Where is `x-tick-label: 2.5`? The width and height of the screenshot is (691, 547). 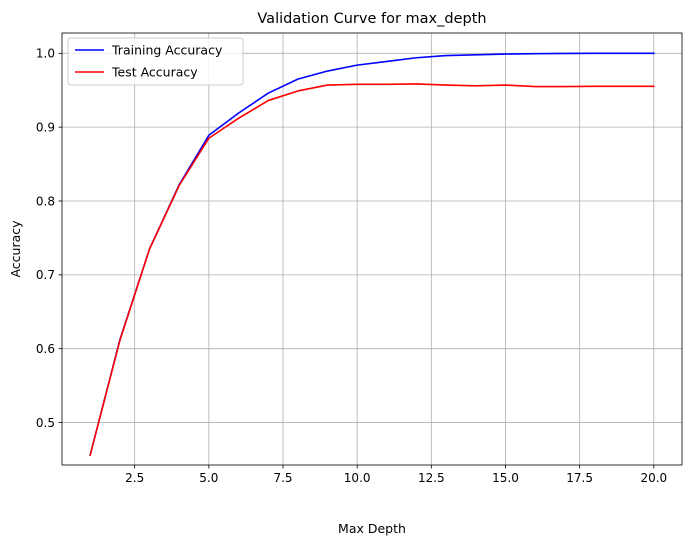
x-tick-label: 2.5 is located at coordinates (134, 478).